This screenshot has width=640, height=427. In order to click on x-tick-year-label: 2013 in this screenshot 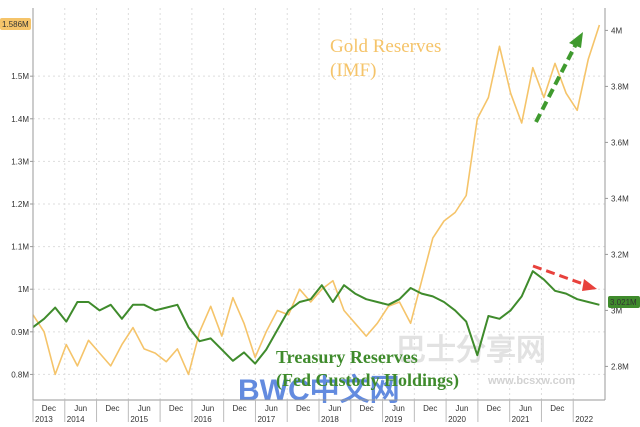, I will do `click(44, 419)`.